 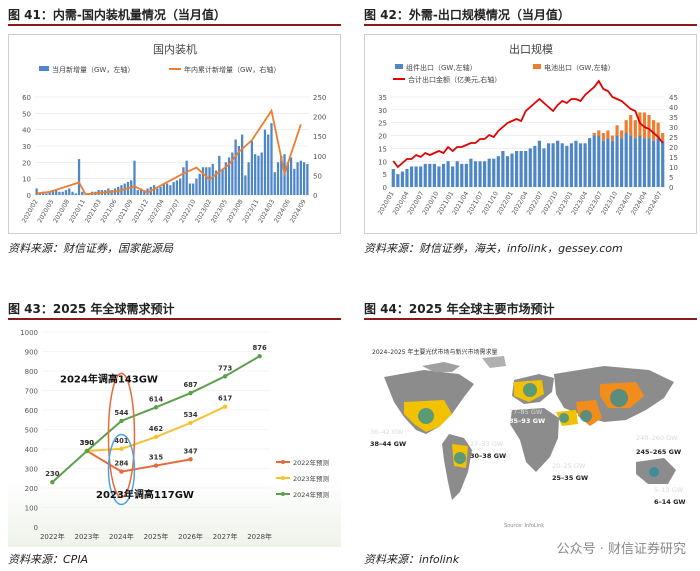 I want to click on data-label: 401, so click(x=121, y=441).